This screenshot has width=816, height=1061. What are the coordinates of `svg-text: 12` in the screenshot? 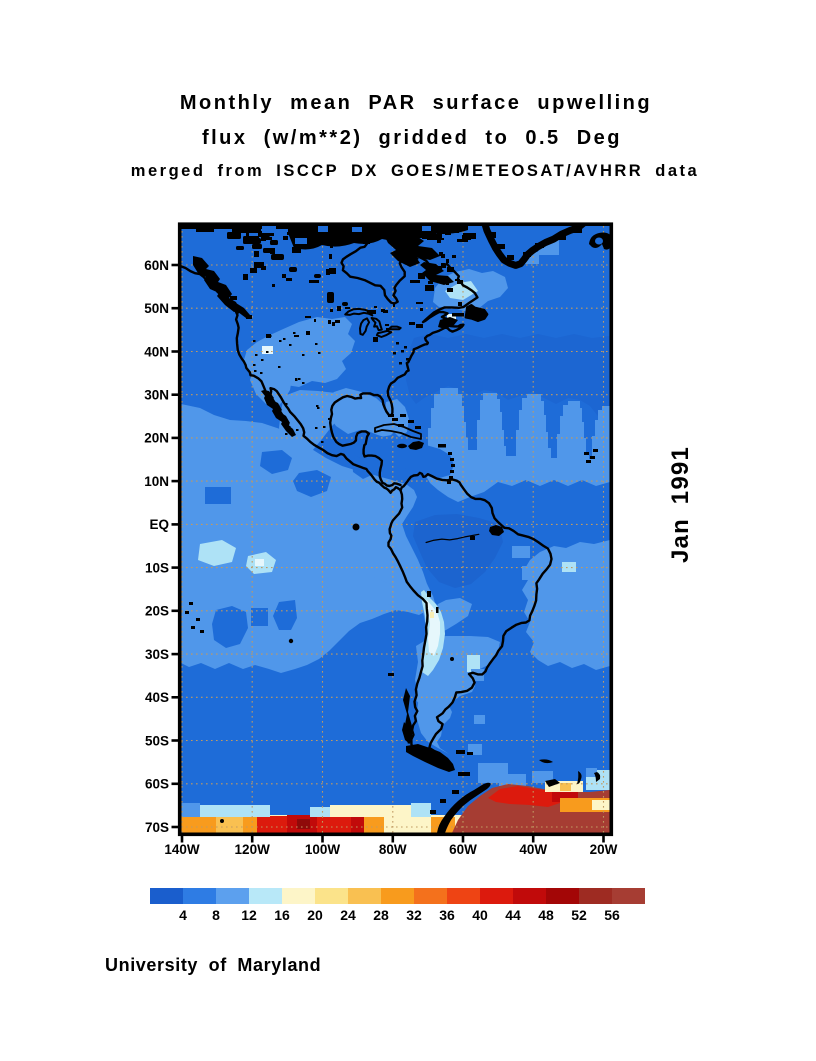 It's located at (249, 915).